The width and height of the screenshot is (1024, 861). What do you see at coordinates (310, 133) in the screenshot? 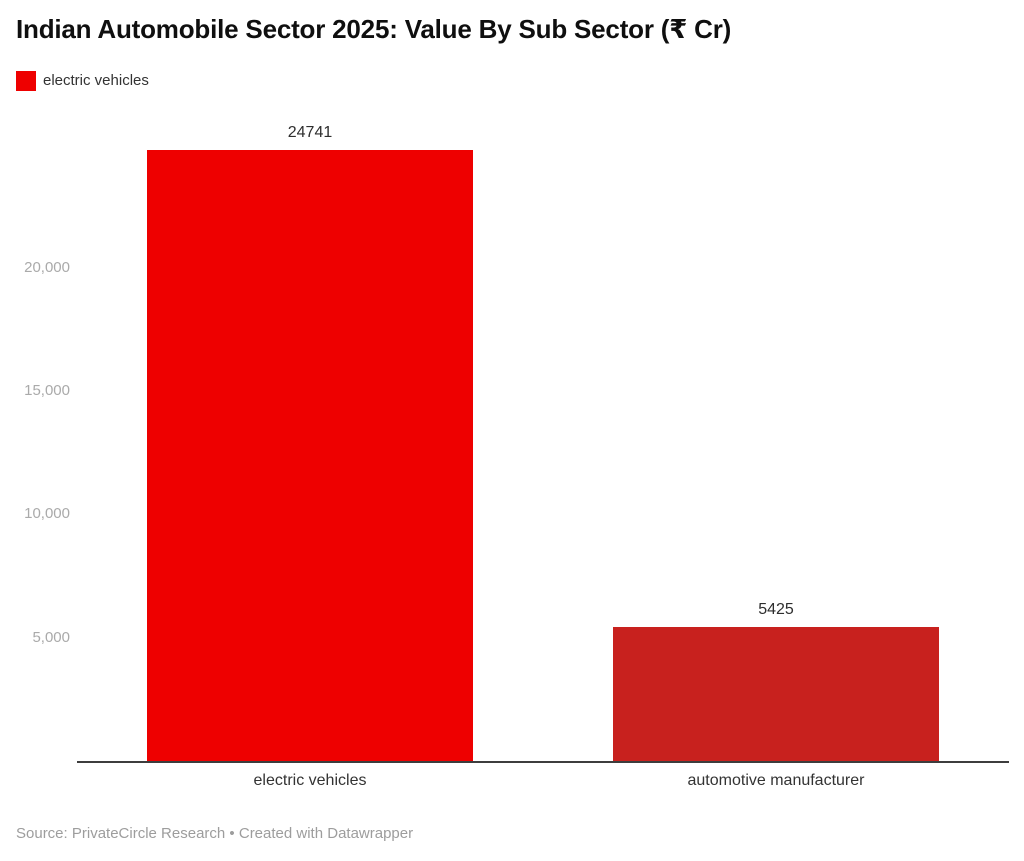
I see `bar-value-label: 24741` at bounding box center [310, 133].